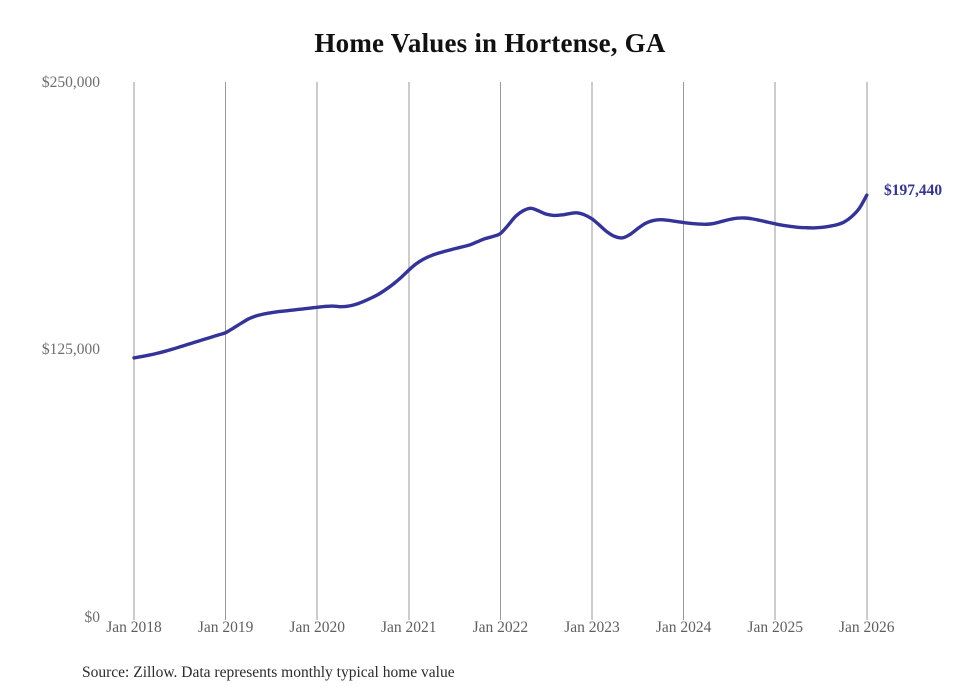 The image size is (980, 699). Describe the element at coordinates (592, 627) in the screenshot. I see `x-axis-tick-jan-2023: Jan 2023` at that location.